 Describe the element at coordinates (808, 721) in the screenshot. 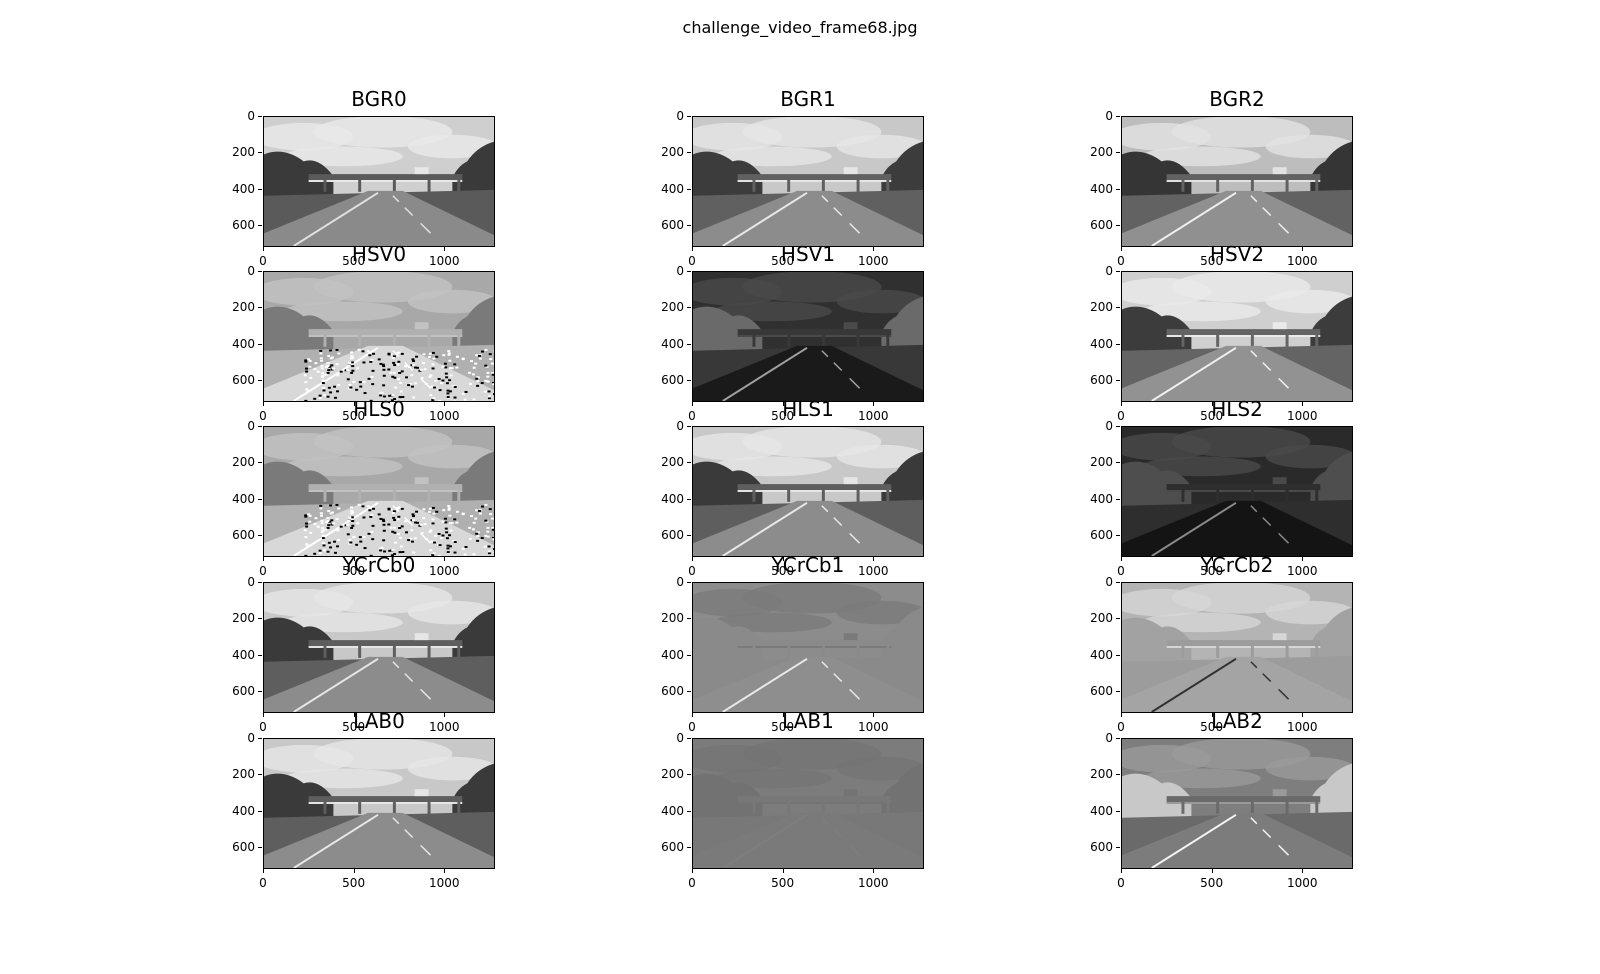

I see `subplot-title: LAB1` at that location.